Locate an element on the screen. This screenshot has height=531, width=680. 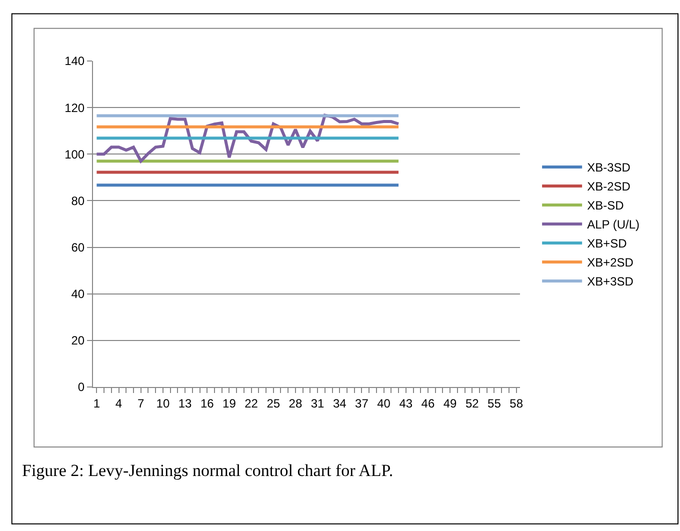
legend-label: XB-SD is located at coordinates (605, 205).